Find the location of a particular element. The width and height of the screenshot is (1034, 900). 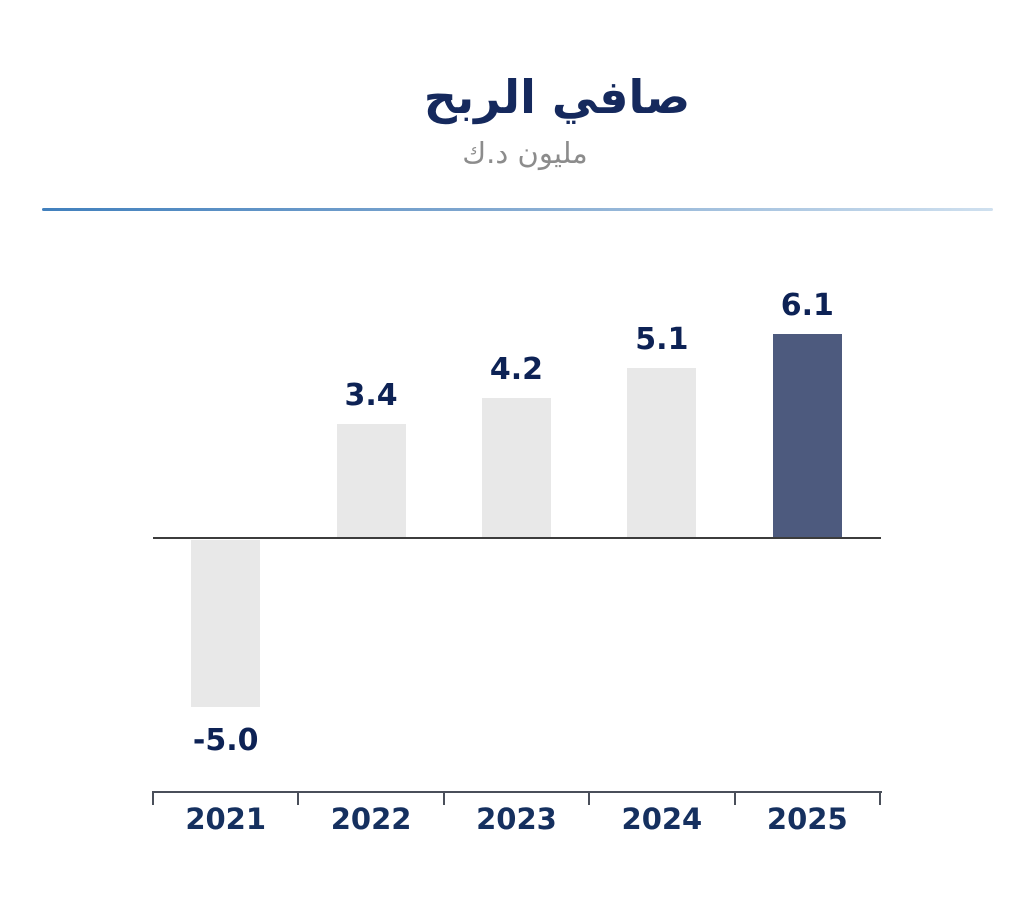

x-axis-label-2023: 2023 is located at coordinates (516, 819).